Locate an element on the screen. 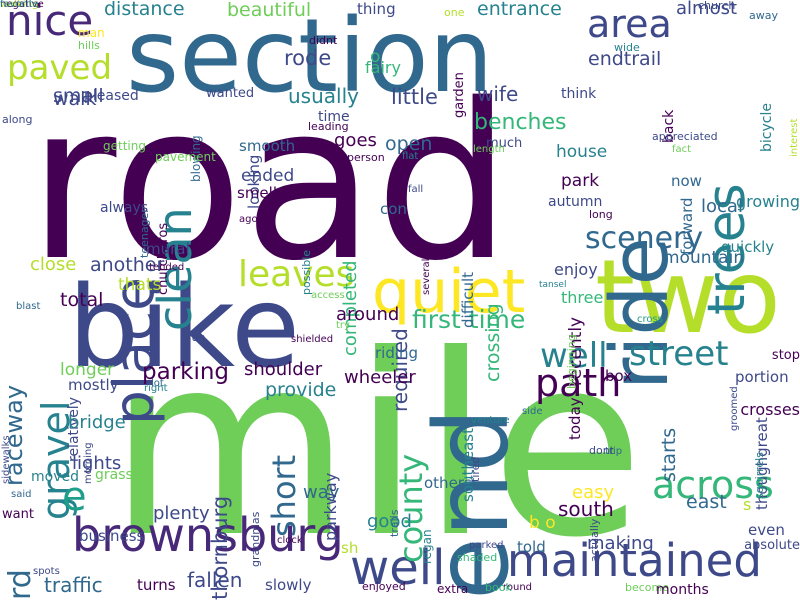  word-con: con is located at coordinates (393, 209).